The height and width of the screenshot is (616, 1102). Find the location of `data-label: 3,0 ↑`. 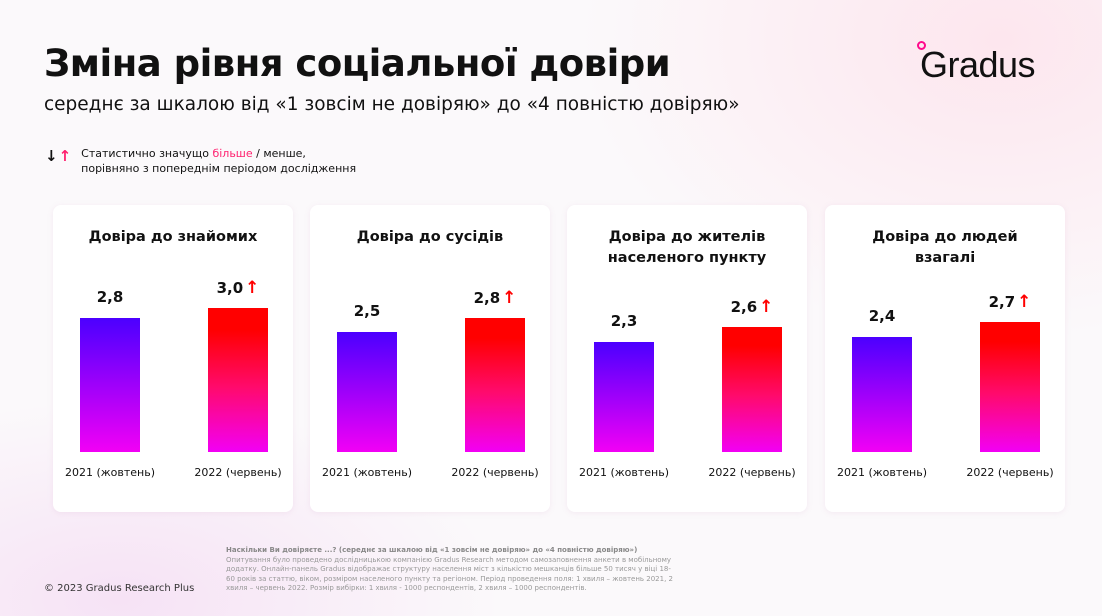

data-label: 3,0 ↑ is located at coordinates (238, 288).